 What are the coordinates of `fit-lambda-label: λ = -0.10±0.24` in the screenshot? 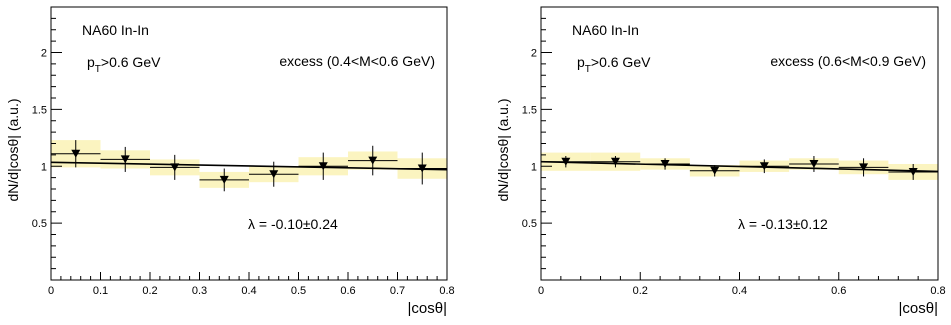 It's located at (293, 224).